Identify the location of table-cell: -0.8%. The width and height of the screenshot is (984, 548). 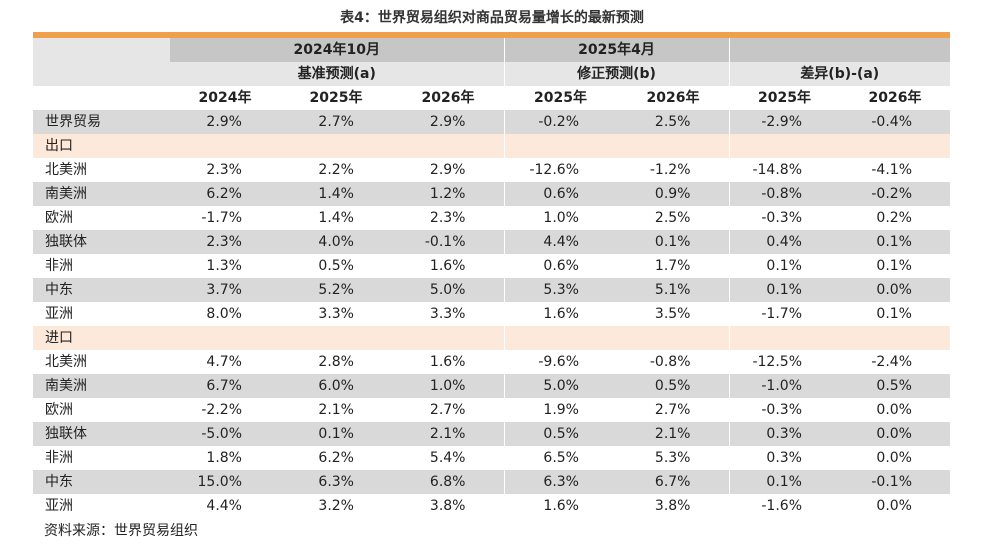
(784, 194).